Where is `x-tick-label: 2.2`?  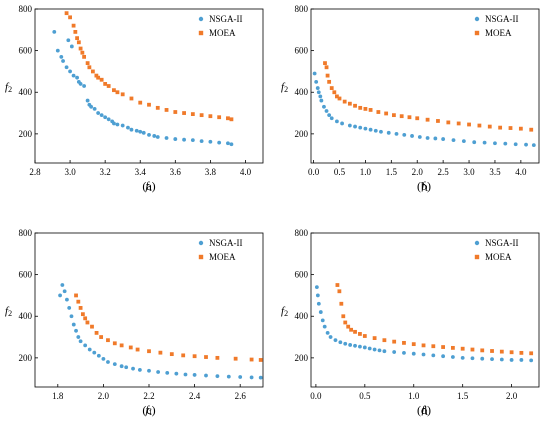
x-tick-label: 2.2 is located at coordinates (148, 396).